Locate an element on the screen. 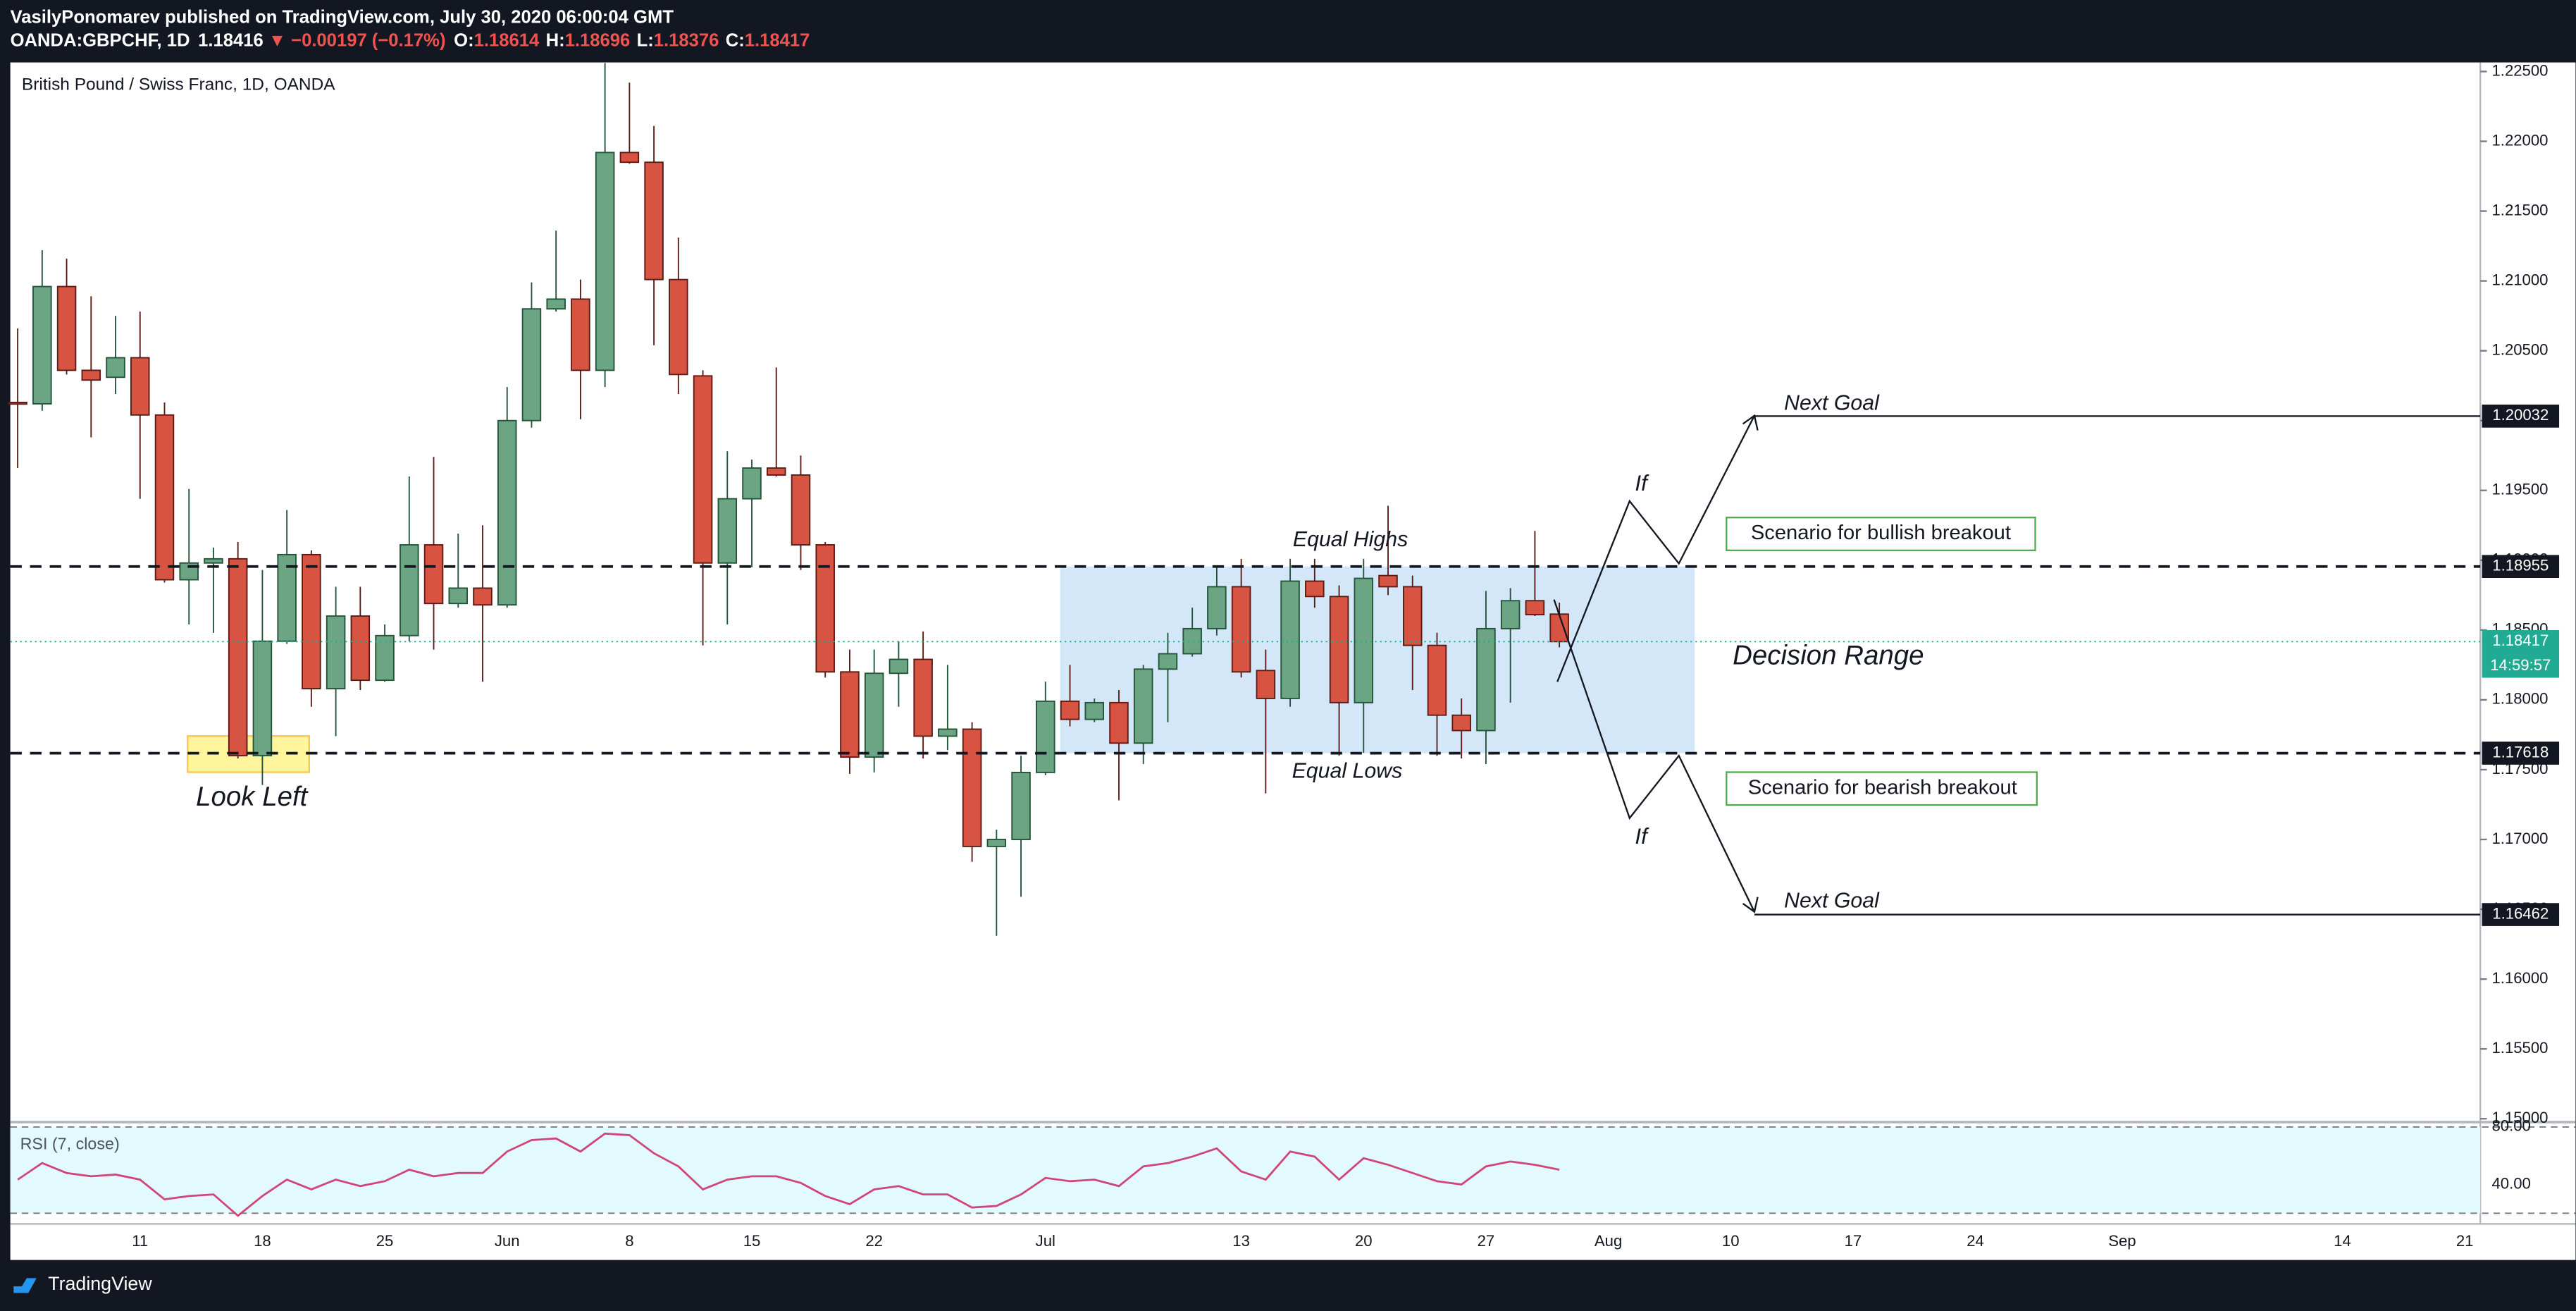 This screenshot has width=2576, height=1311. rsi-tick-label: 40.00 is located at coordinates (2510, 1183).